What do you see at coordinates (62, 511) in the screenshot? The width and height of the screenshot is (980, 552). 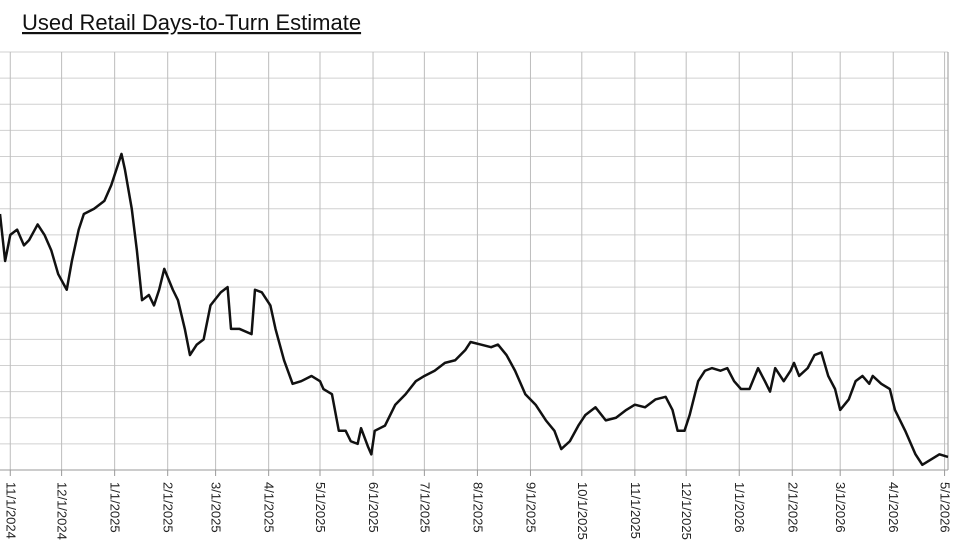 I see `x-tick-label: 12/1/2024` at bounding box center [62, 511].